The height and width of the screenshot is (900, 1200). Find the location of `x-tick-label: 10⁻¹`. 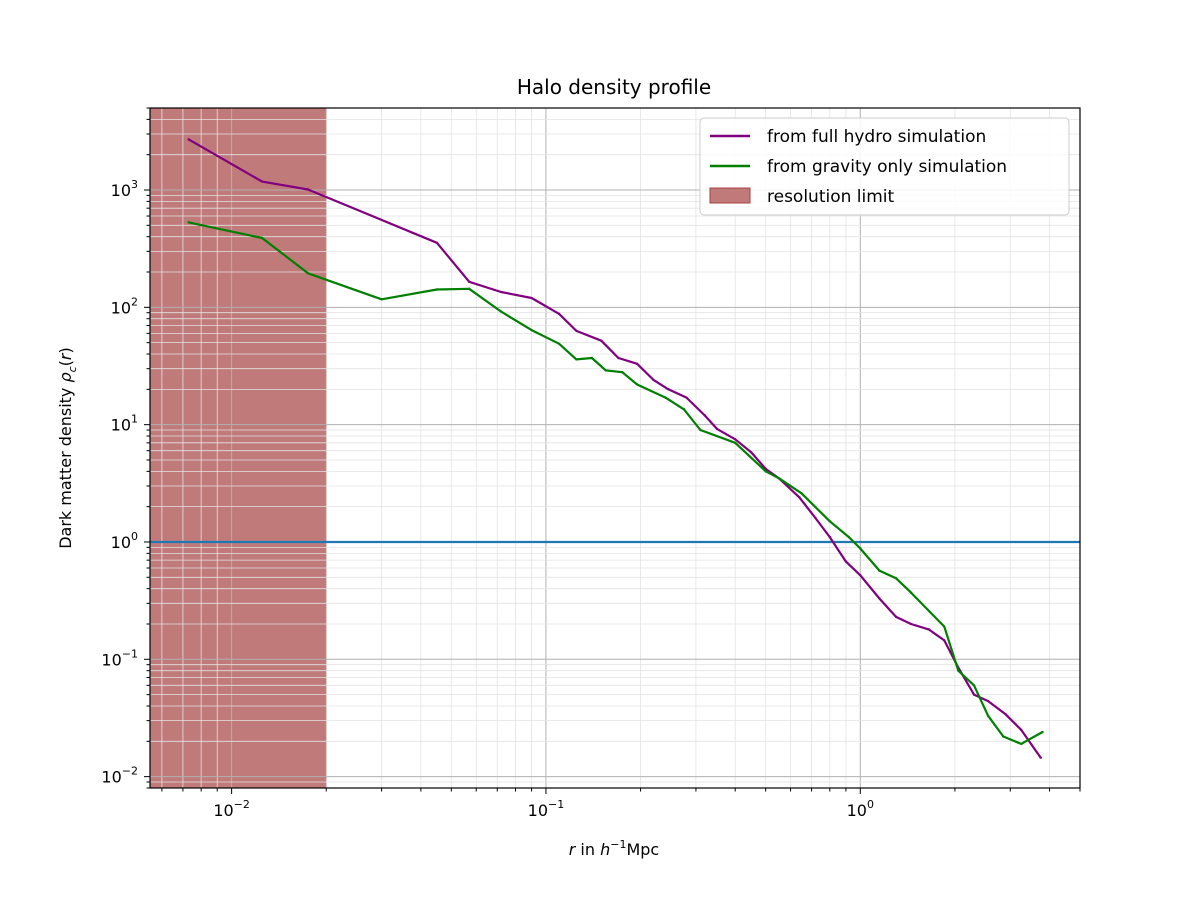

x-tick-label: 10⁻¹ is located at coordinates (546, 809).